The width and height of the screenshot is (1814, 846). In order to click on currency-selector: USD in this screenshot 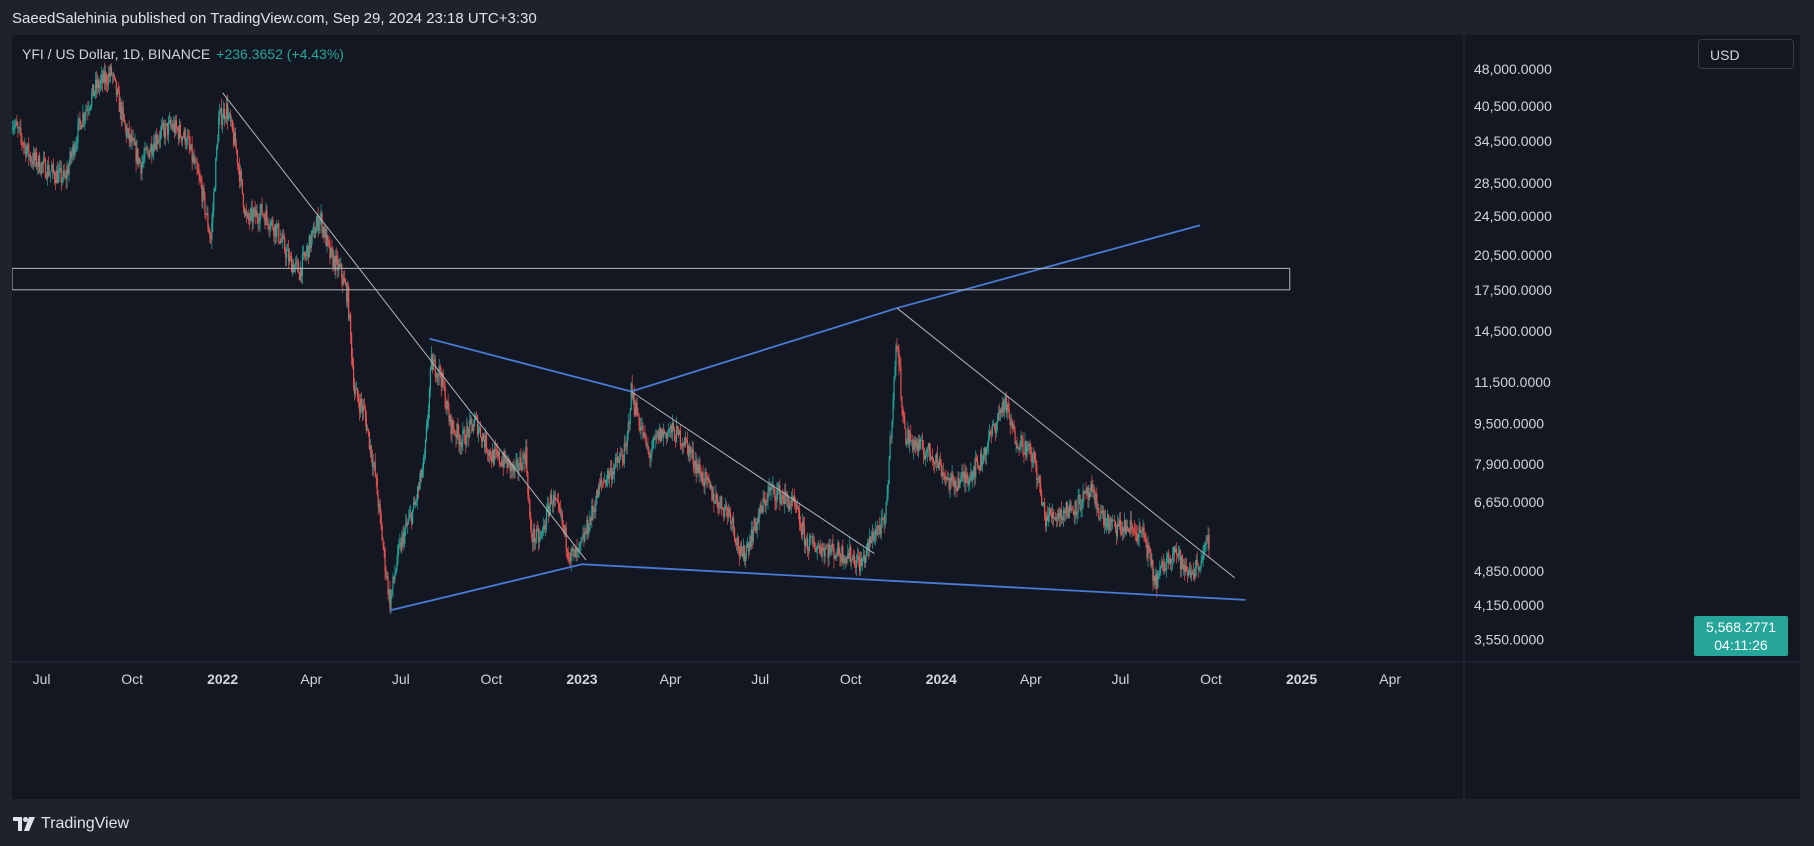, I will do `click(1746, 54)`.